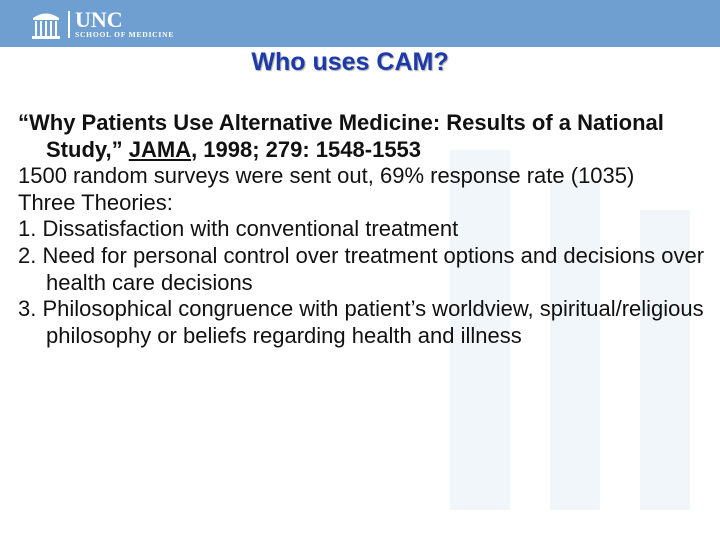  Describe the element at coordinates (46, 27) in the screenshot. I see `old-well-icon` at that location.